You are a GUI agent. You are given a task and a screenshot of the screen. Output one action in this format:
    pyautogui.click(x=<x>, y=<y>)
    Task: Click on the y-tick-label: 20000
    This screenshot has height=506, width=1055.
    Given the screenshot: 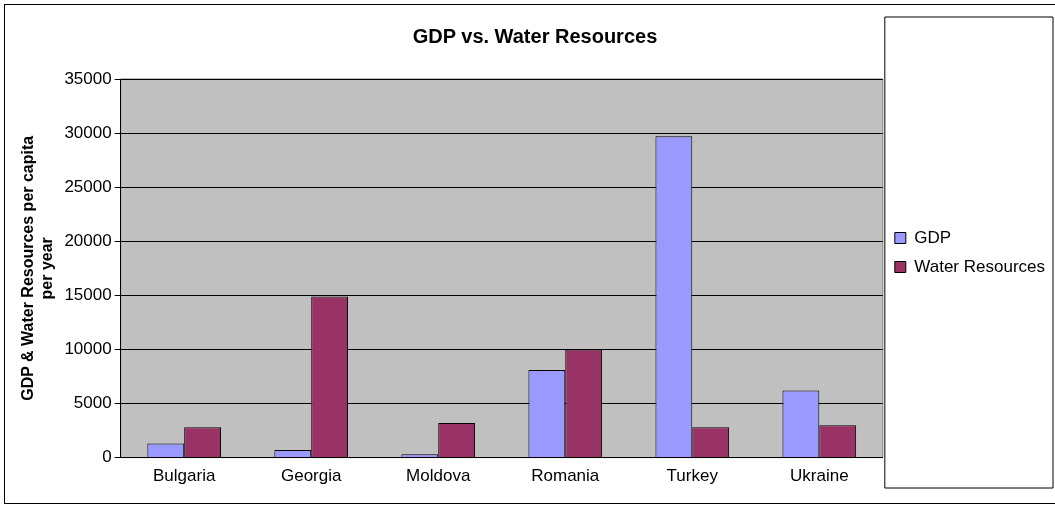 What is the action you would take?
    pyautogui.click(x=88, y=240)
    